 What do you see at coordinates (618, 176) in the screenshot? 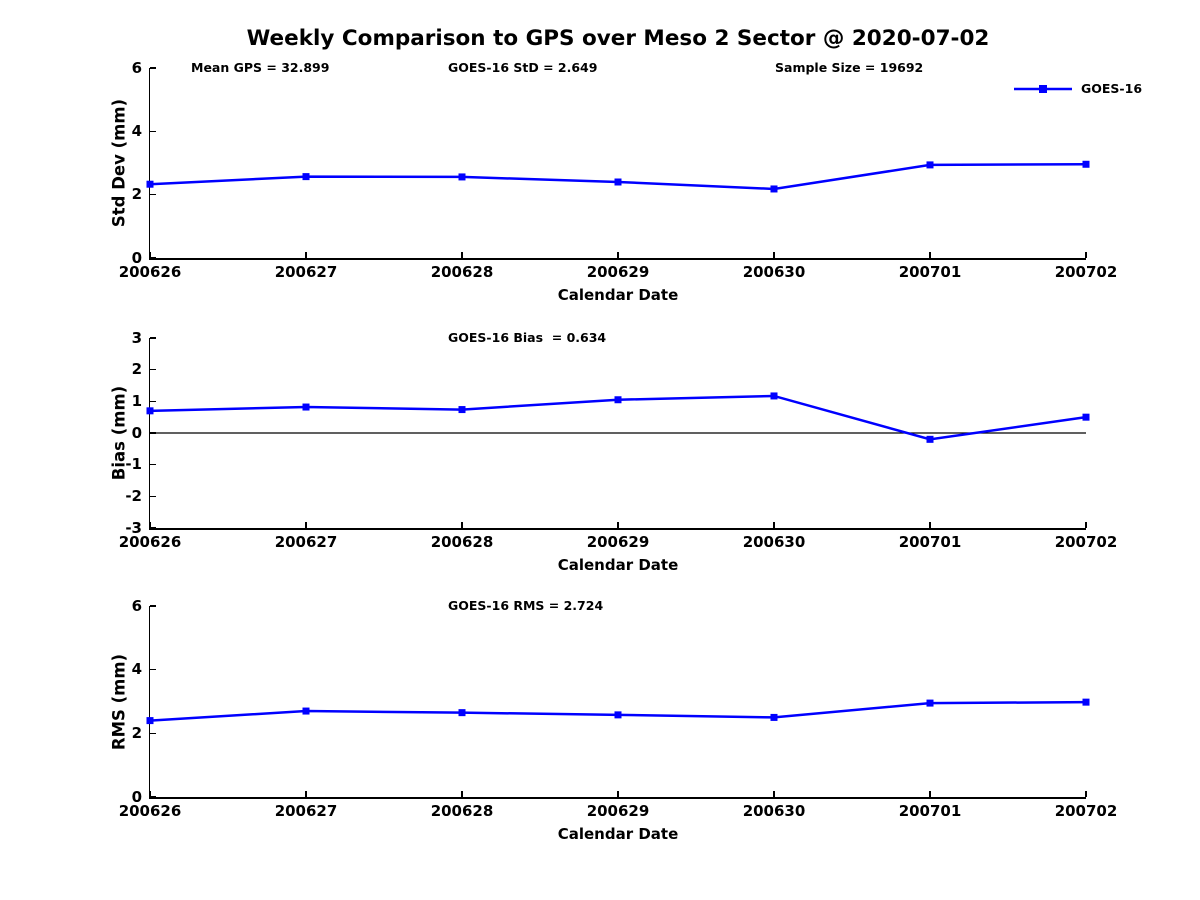
I see `plot-area-std-dev` at bounding box center [618, 176].